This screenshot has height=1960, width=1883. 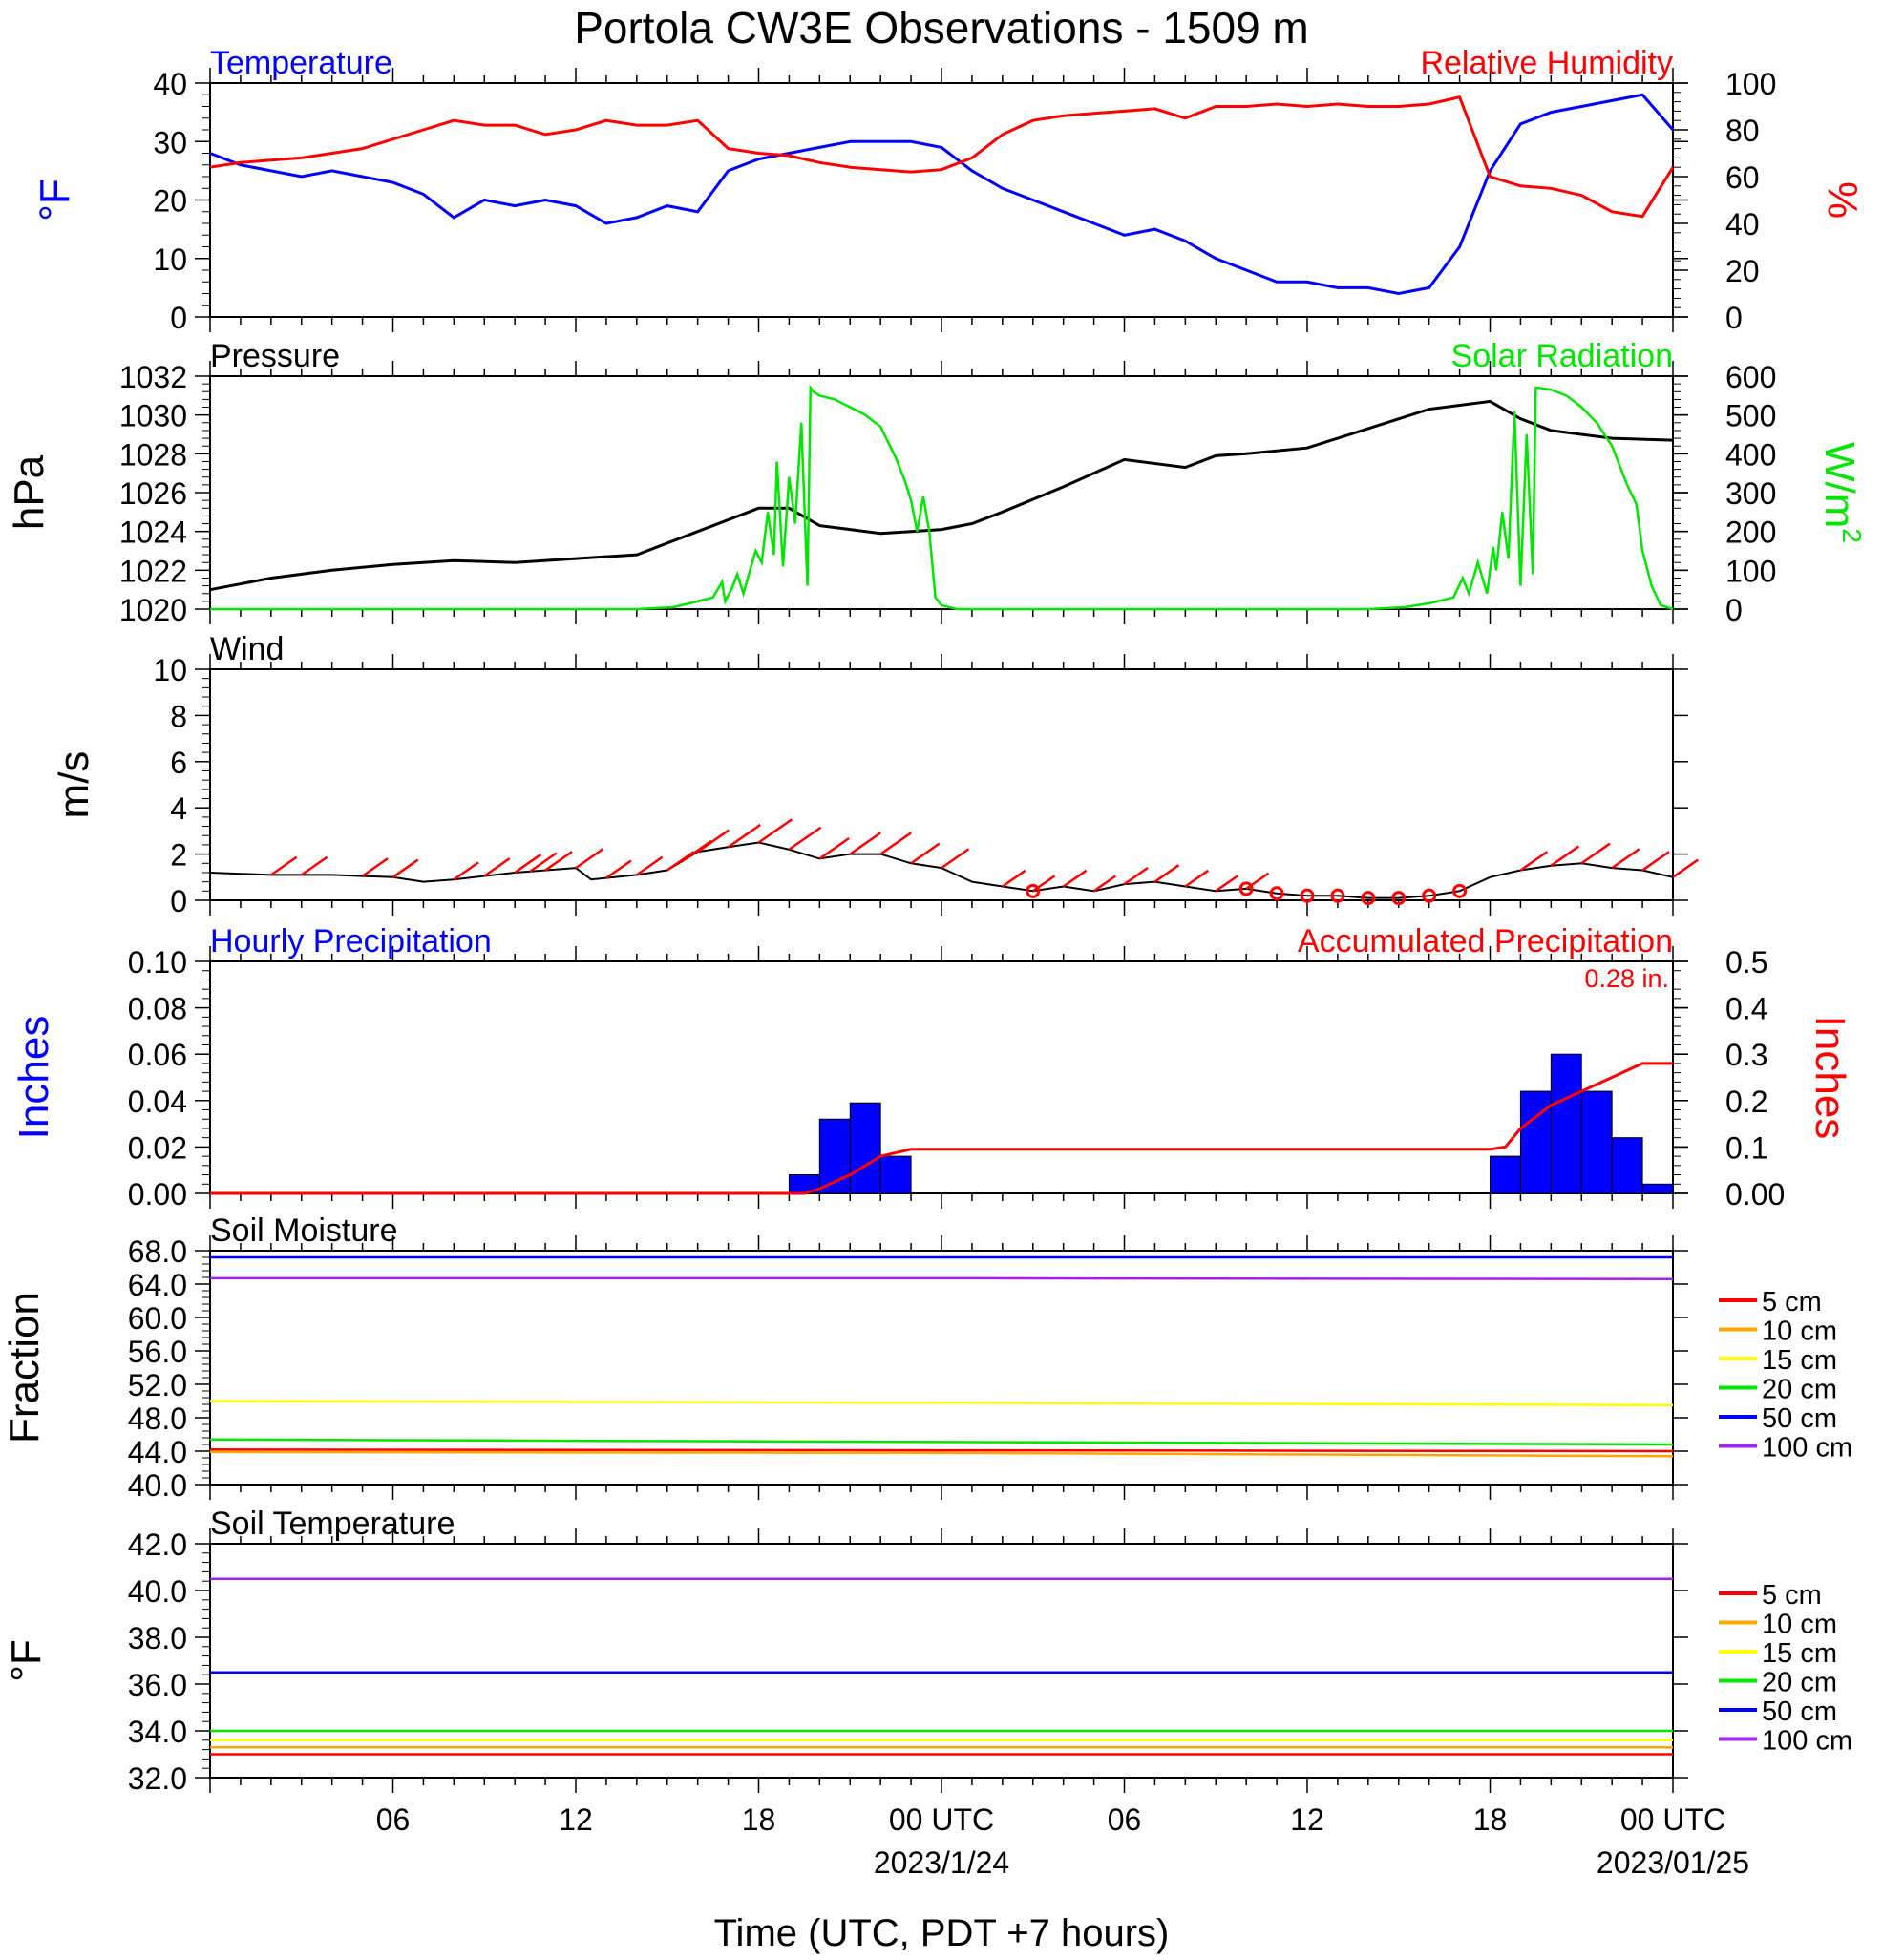 I want to click on x-tick-label: 12, so click(x=576, y=1819).